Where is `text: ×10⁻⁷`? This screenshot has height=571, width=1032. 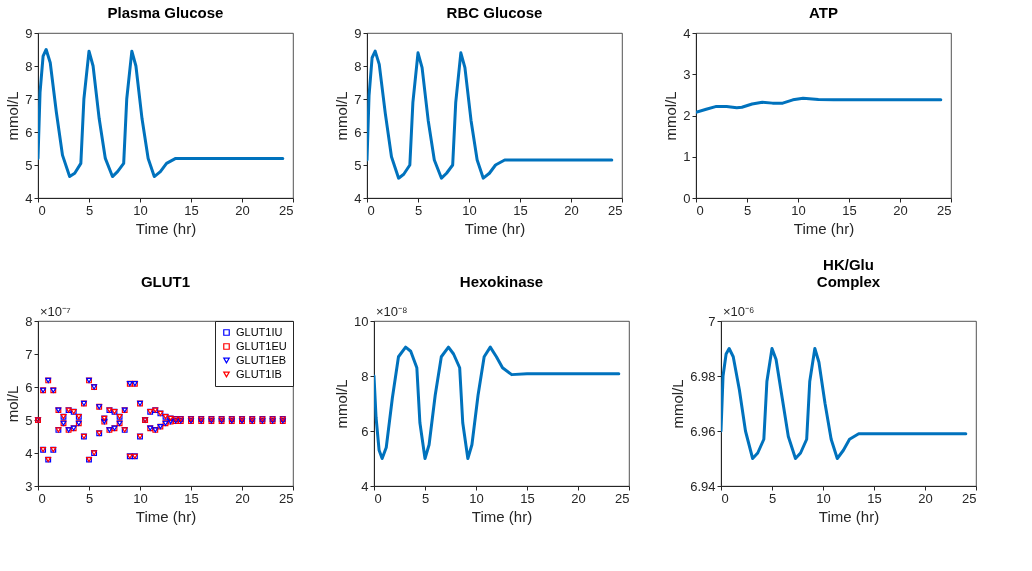 text: ×10⁻⁷ is located at coordinates (56, 311).